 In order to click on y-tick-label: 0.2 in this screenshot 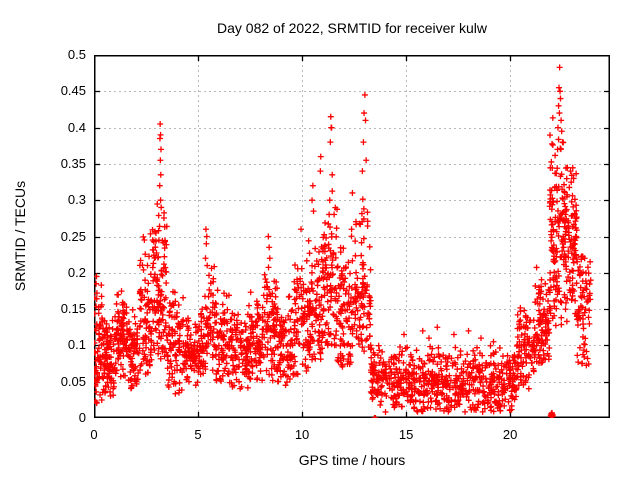, I will do `click(76, 272)`.